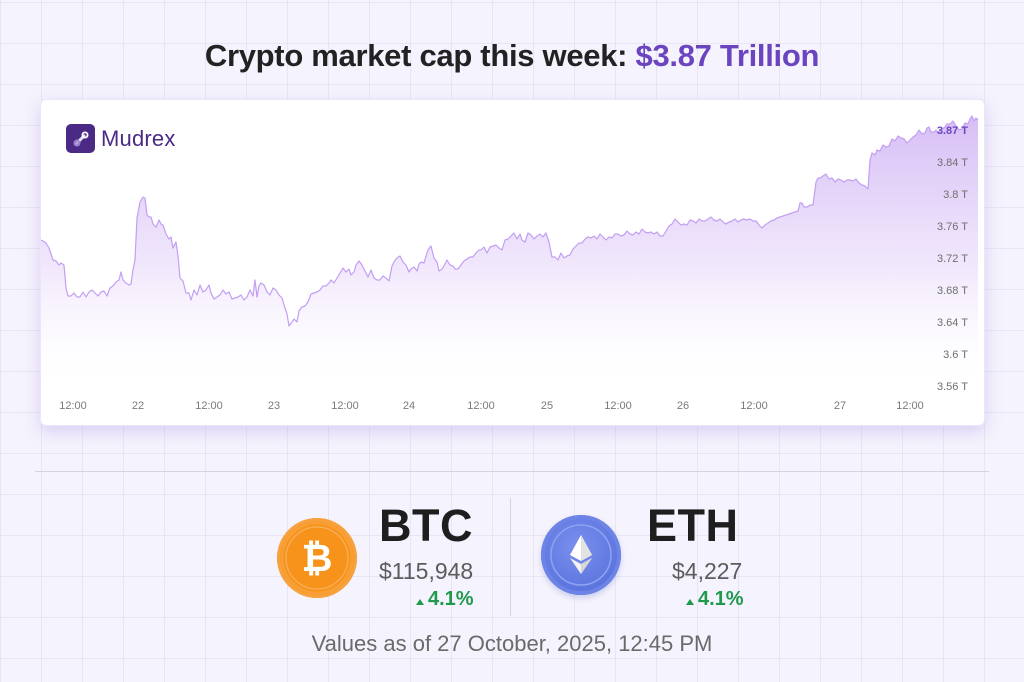  What do you see at coordinates (707, 571) in the screenshot?
I see `eth-price: $4,227` at bounding box center [707, 571].